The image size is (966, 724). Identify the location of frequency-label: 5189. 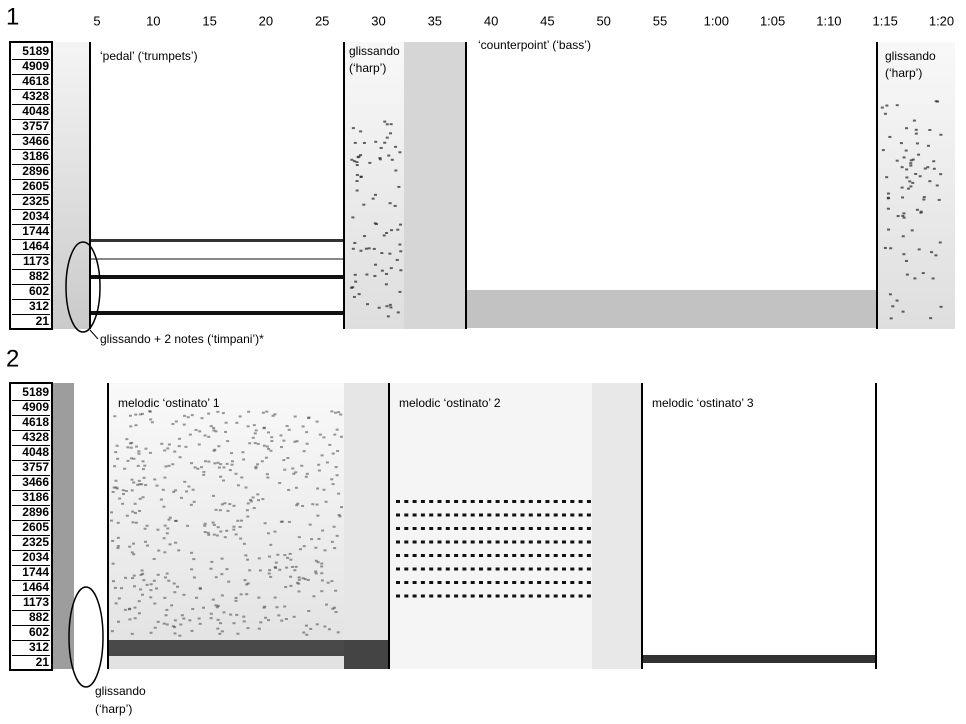
(35, 51).